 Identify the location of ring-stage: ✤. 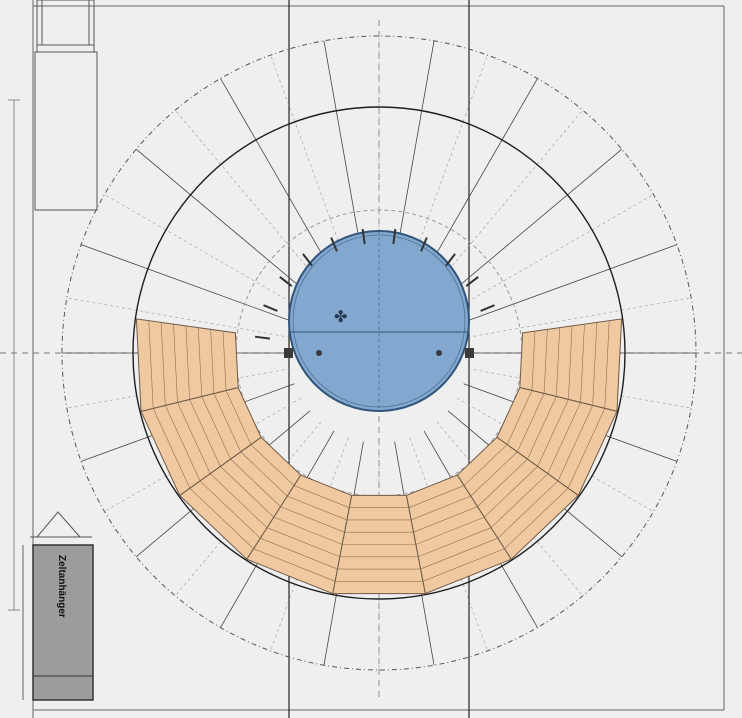
(379, 321).